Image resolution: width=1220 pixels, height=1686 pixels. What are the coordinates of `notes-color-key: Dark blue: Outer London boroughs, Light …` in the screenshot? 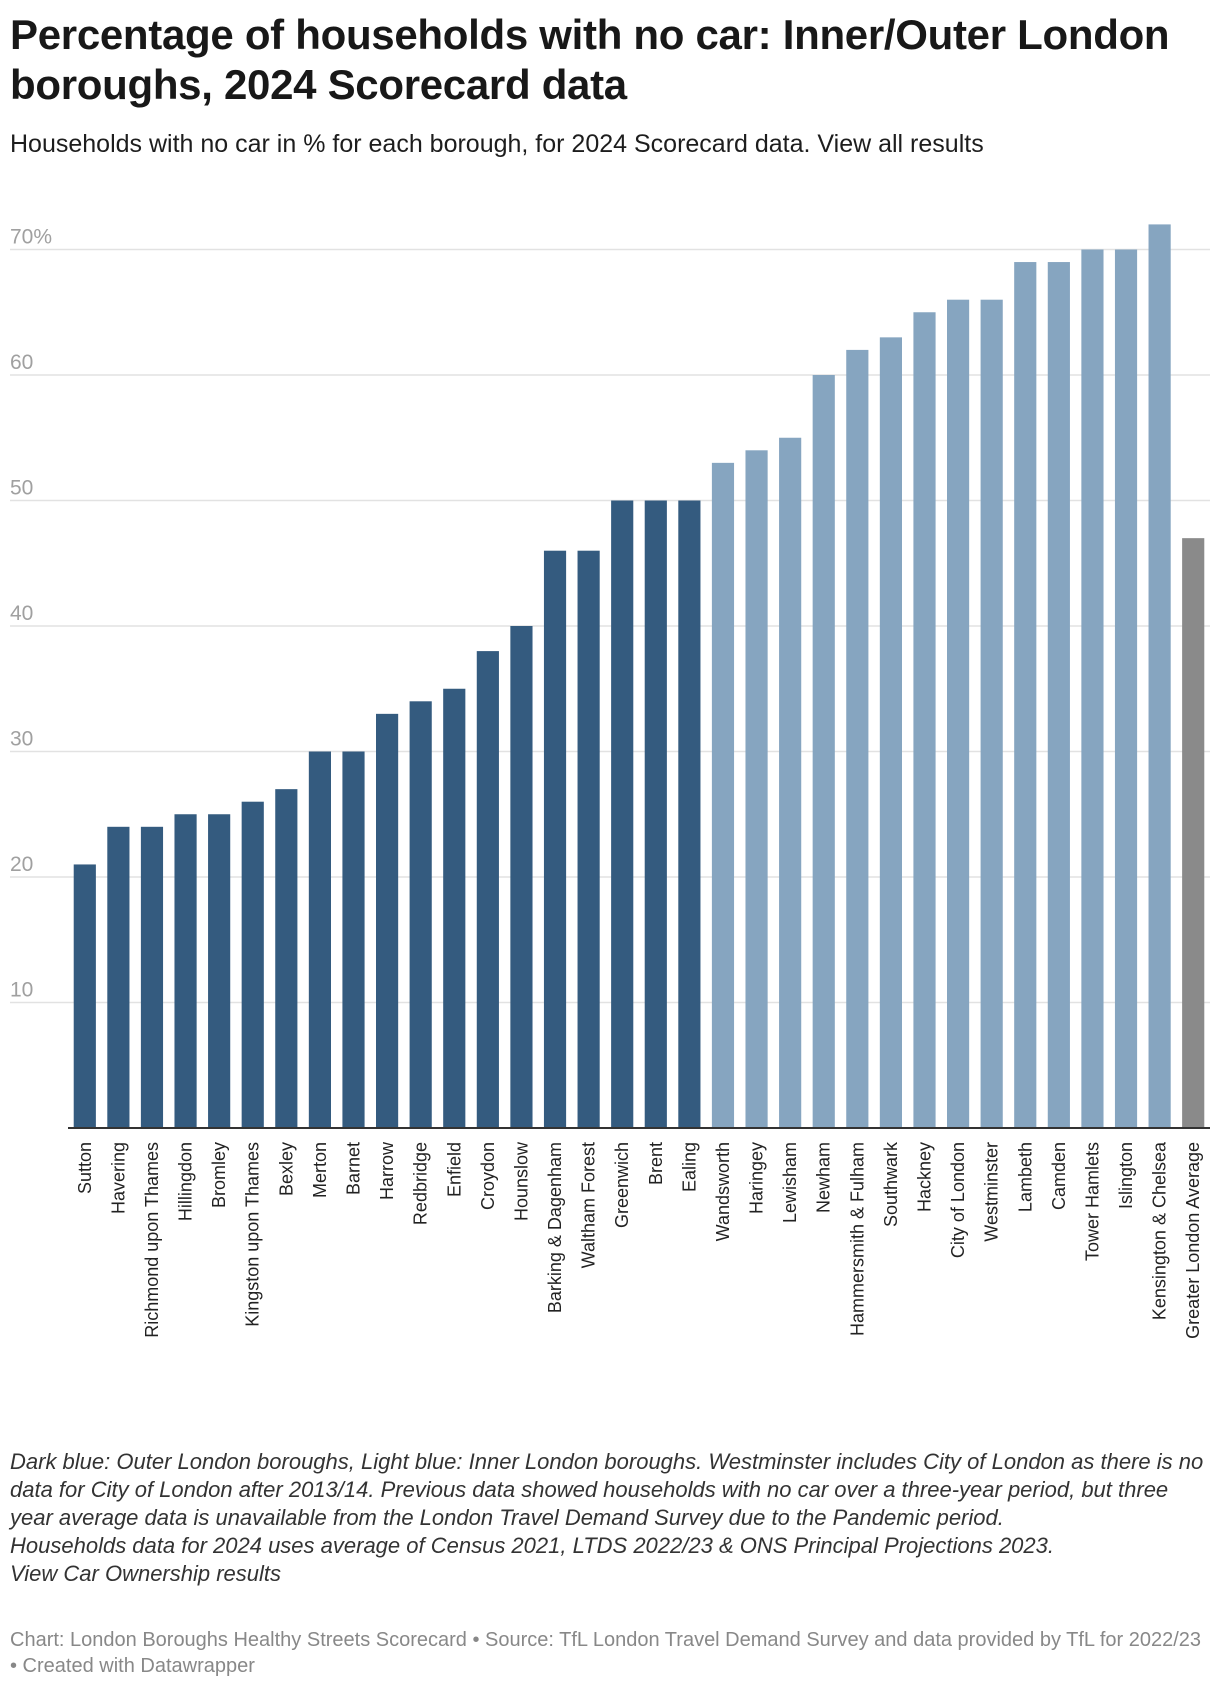 It's located at (607, 1489).